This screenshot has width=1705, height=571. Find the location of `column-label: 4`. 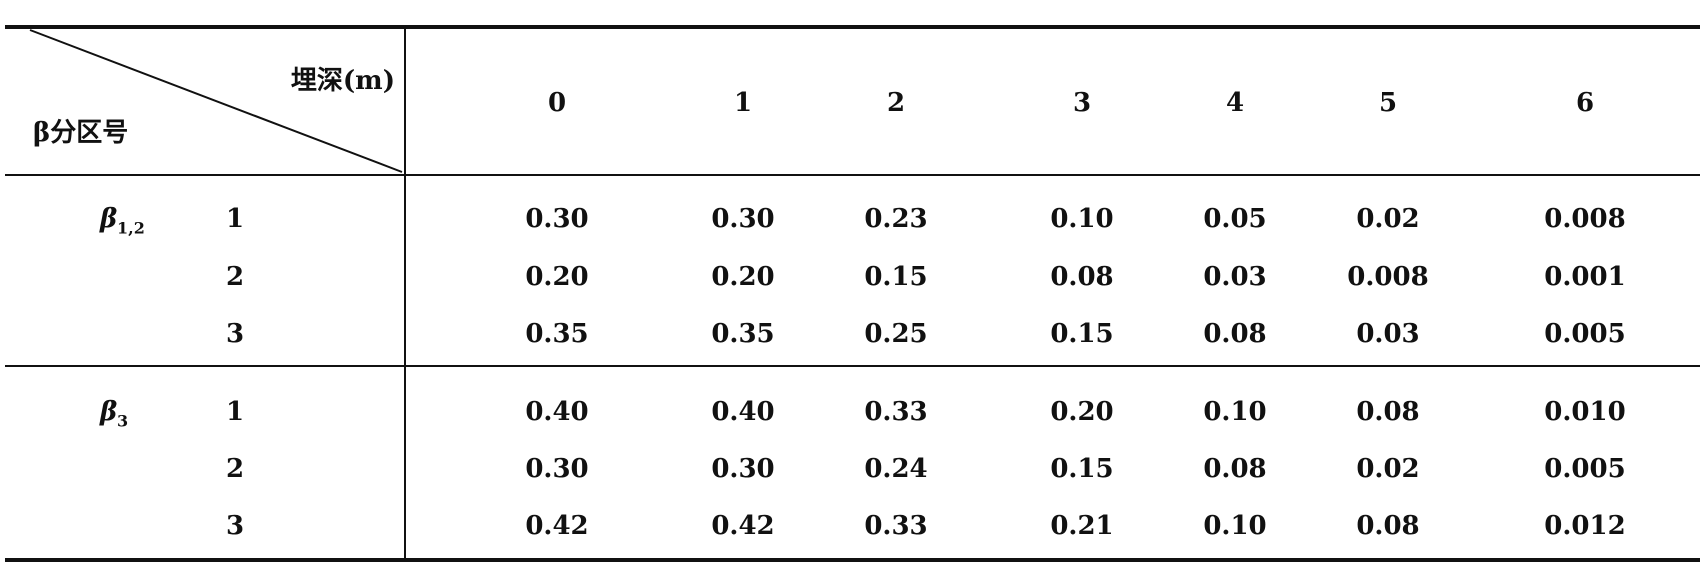

column-label: 4 is located at coordinates (1235, 103).